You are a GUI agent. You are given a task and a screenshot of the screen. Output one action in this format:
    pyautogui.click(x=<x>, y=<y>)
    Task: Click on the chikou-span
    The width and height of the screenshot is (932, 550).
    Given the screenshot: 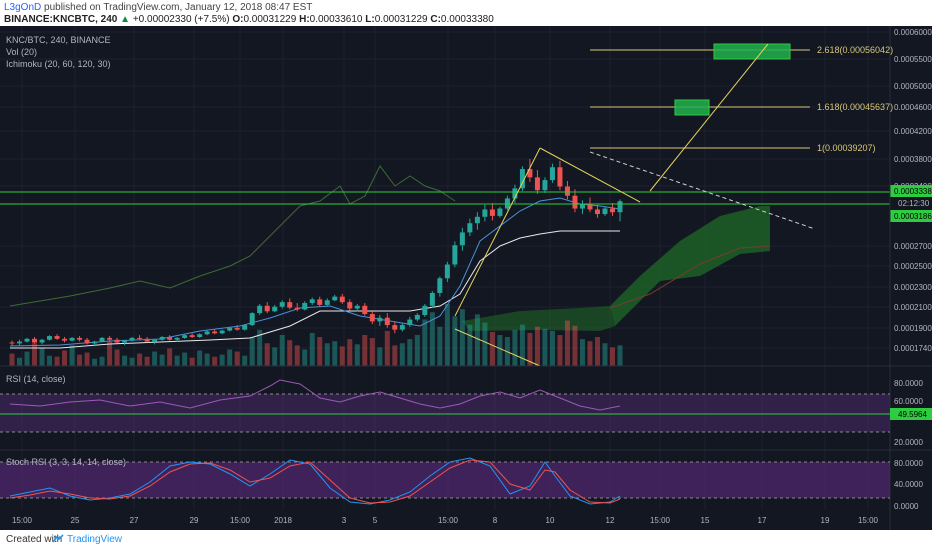 What is the action you would take?
    pyautogui.click(x=232, y=236)
    